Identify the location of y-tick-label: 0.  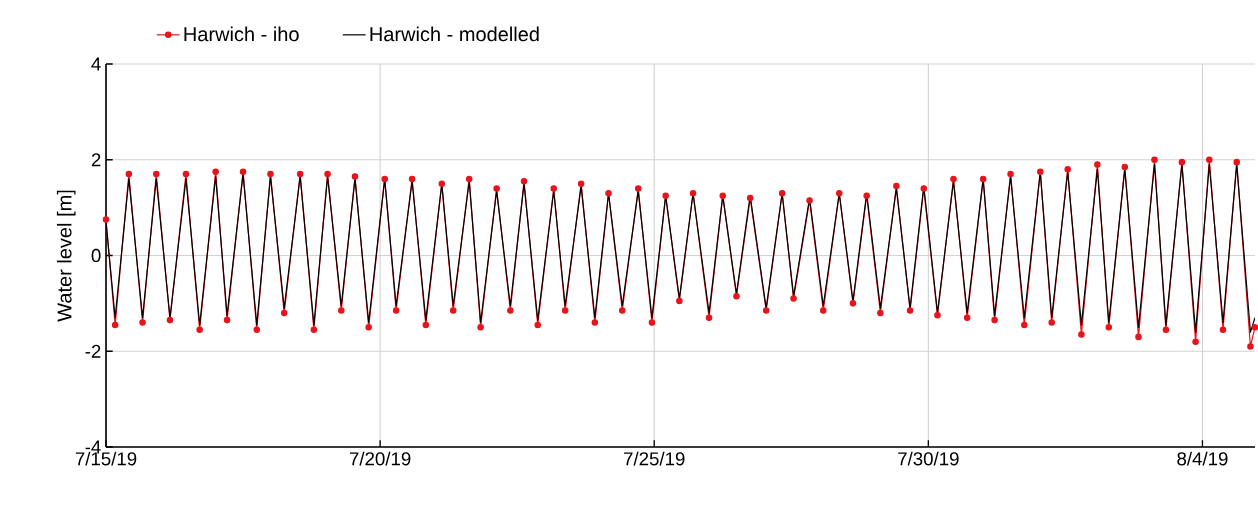
(96, 255).